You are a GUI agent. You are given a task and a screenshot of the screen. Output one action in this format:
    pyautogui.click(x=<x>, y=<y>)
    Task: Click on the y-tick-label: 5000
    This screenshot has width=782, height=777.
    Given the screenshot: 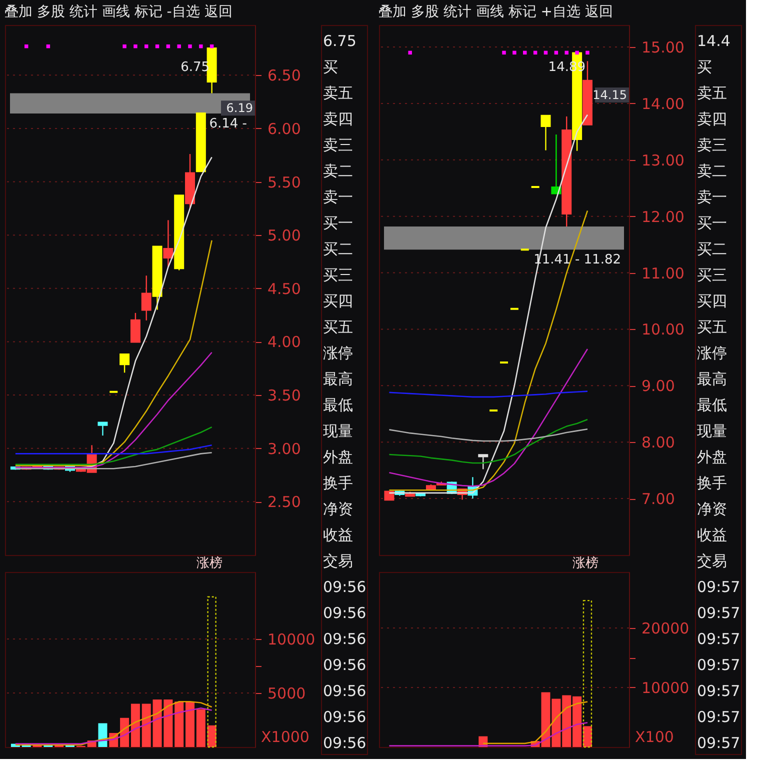 What is the action you would take?
    pyautogui.click(x=287, y=693)
    